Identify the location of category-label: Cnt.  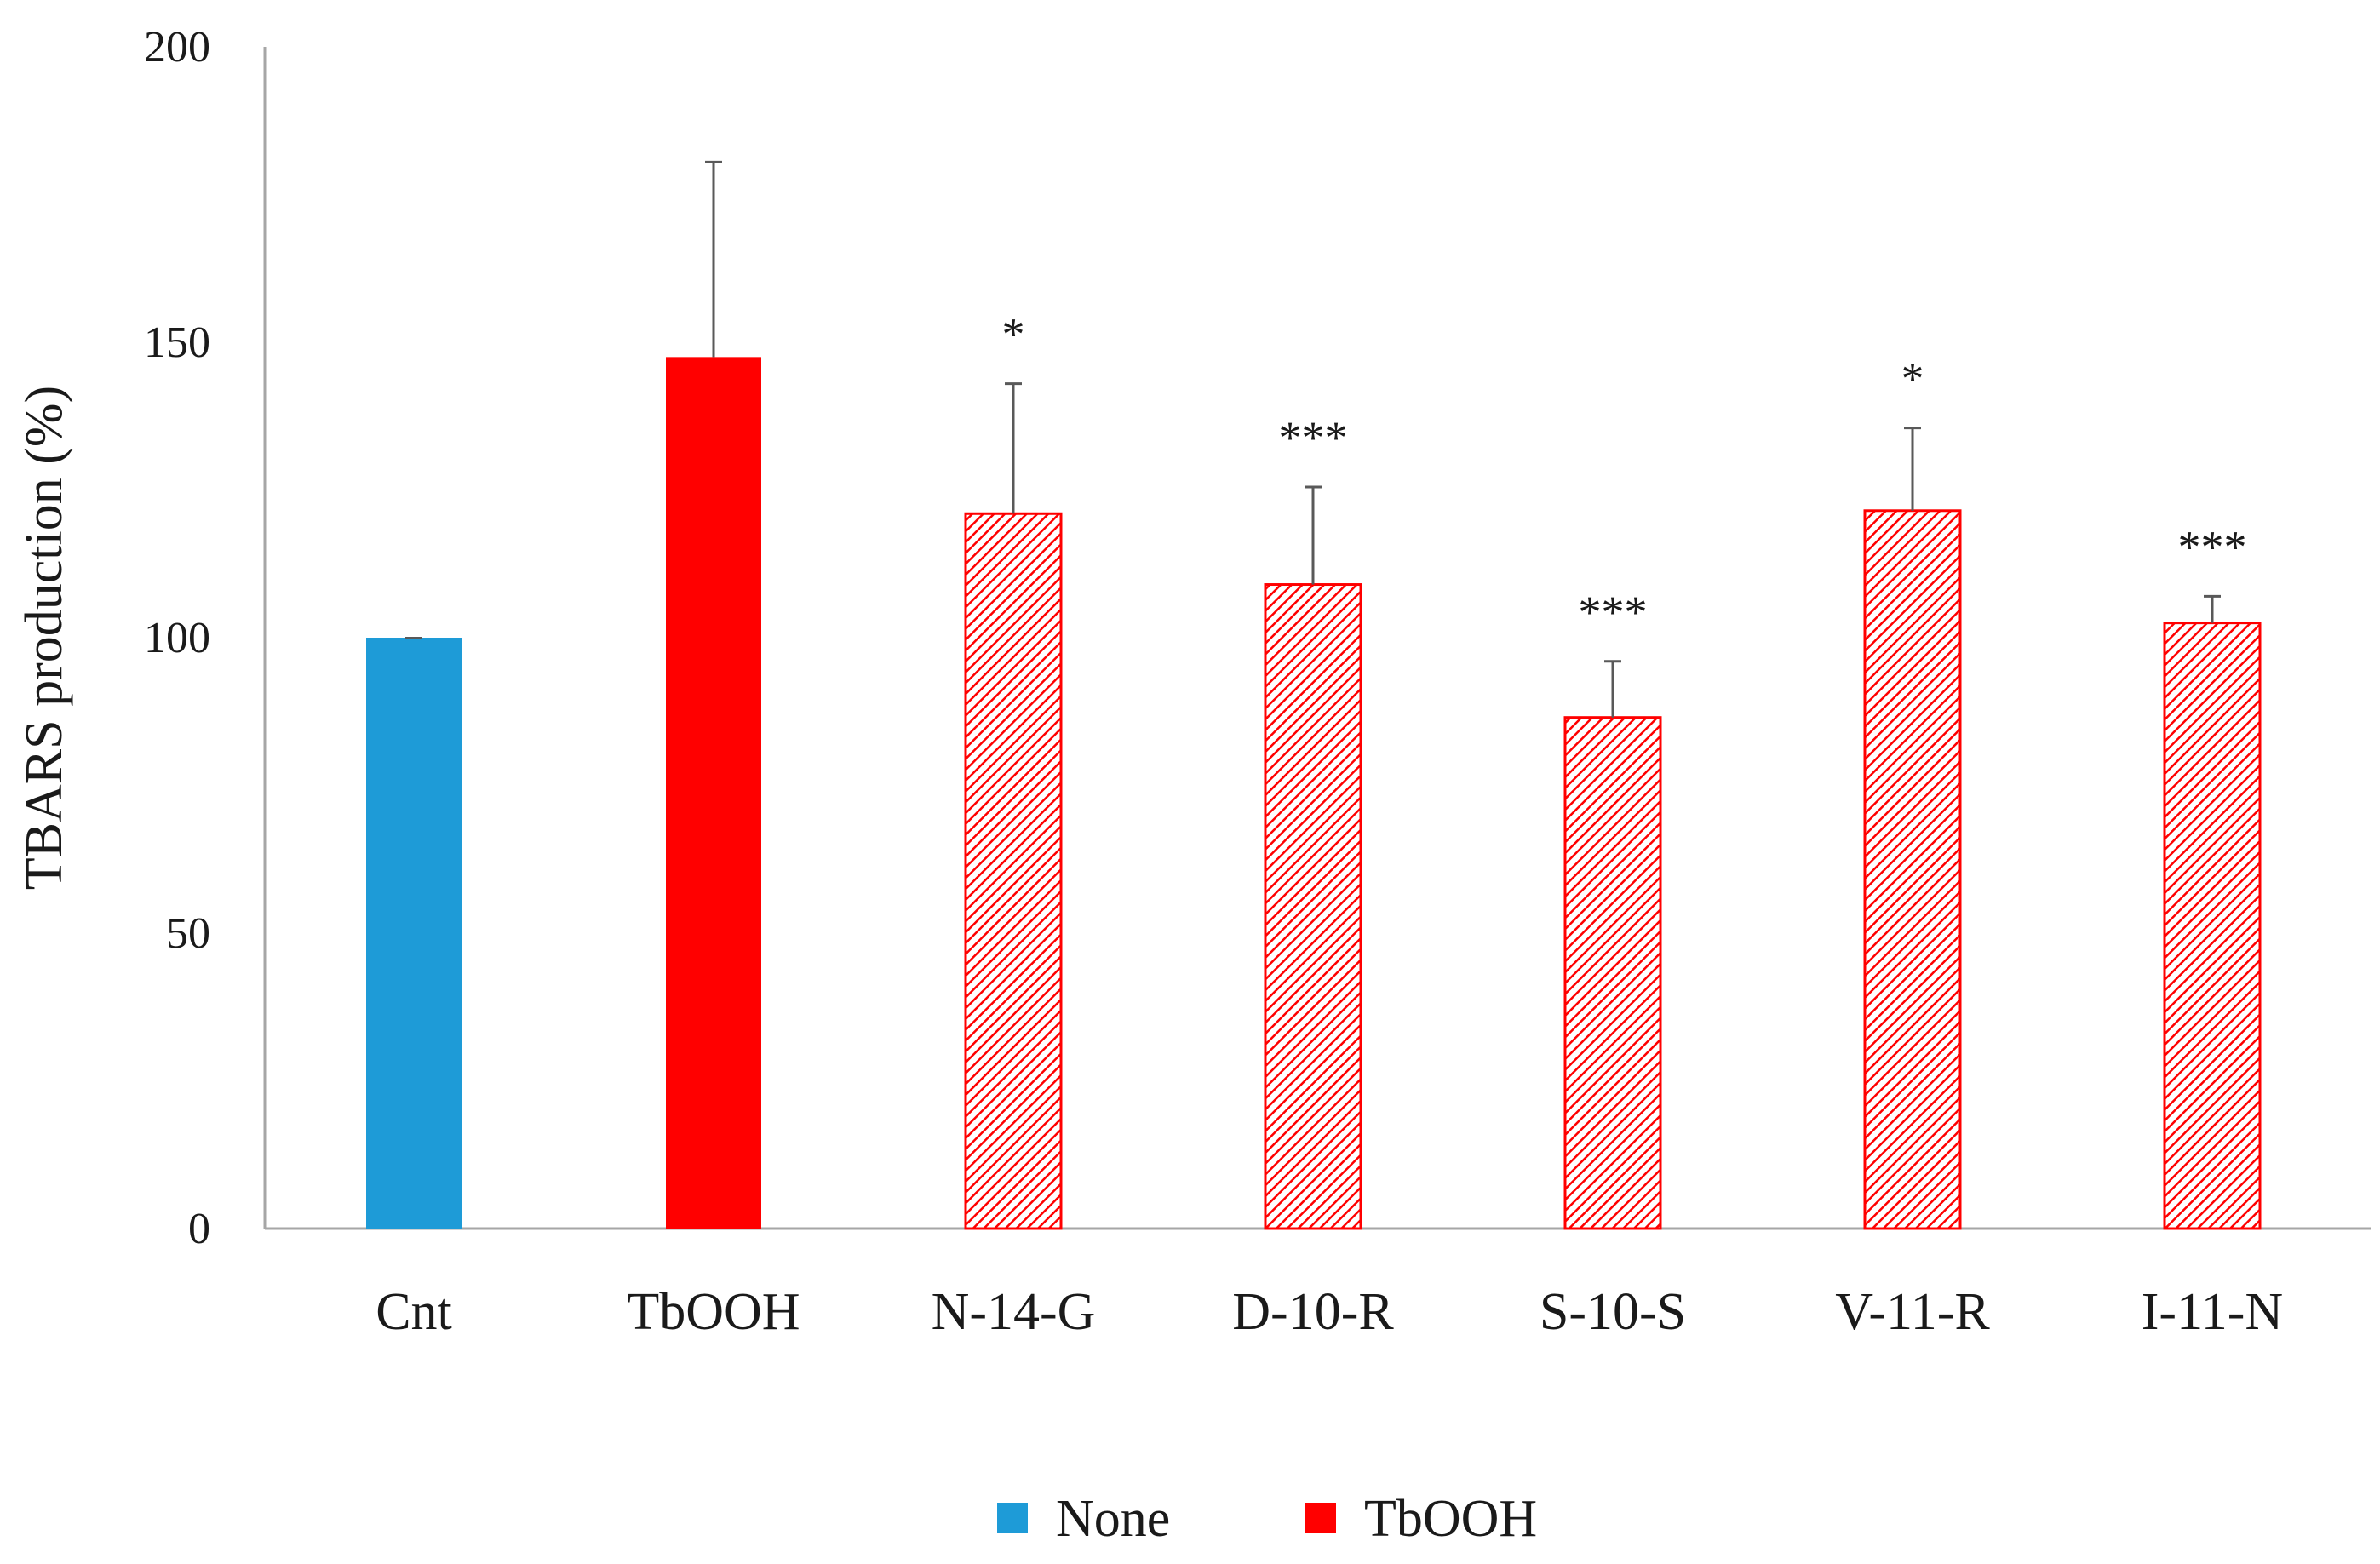
(414, 1312).